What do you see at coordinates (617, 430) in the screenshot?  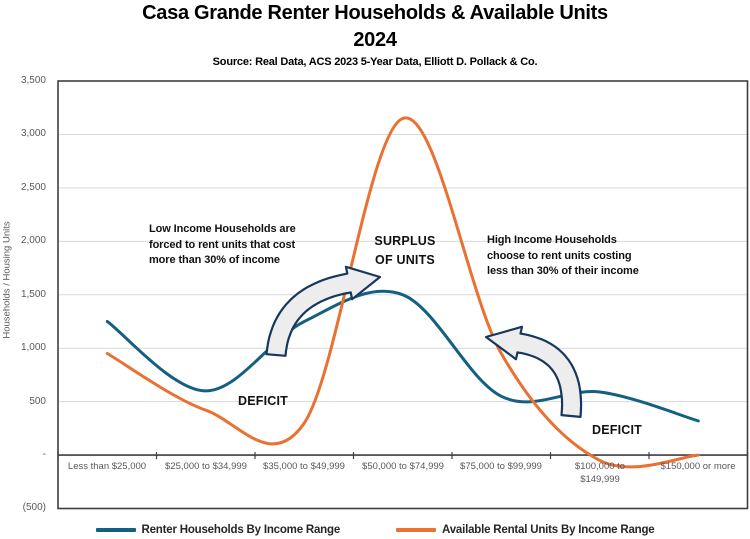 I see `deficit-label-right: DEFICIT` at bounding box center [617, 430].